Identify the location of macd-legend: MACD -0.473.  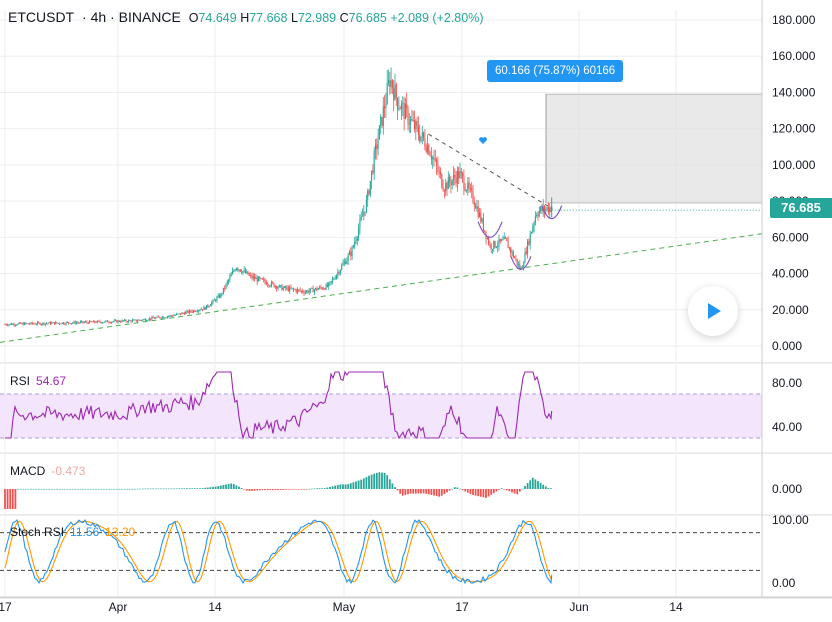
(47, 471).